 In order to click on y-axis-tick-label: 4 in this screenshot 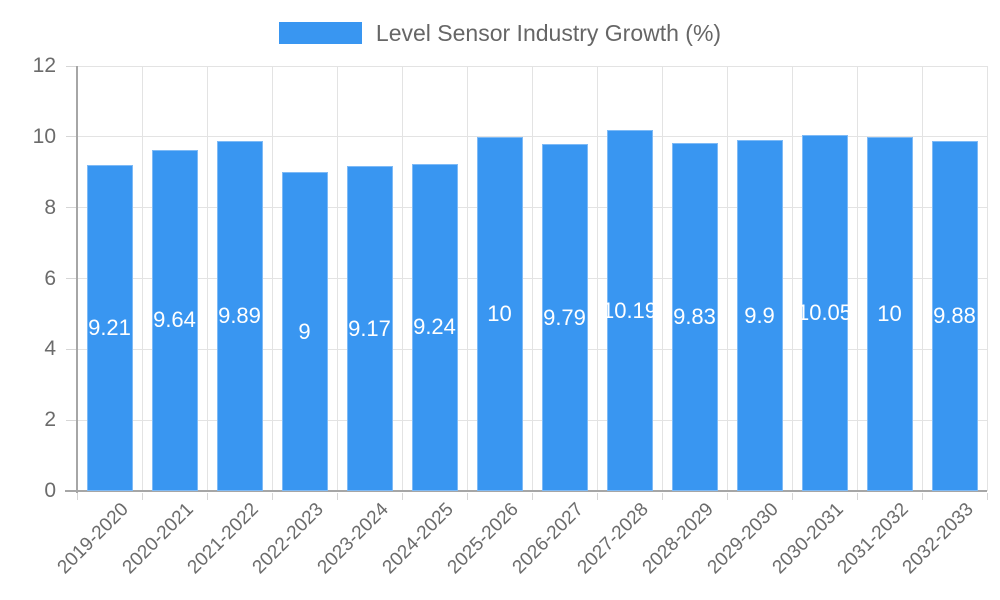, I will do `click(50, 349)`.